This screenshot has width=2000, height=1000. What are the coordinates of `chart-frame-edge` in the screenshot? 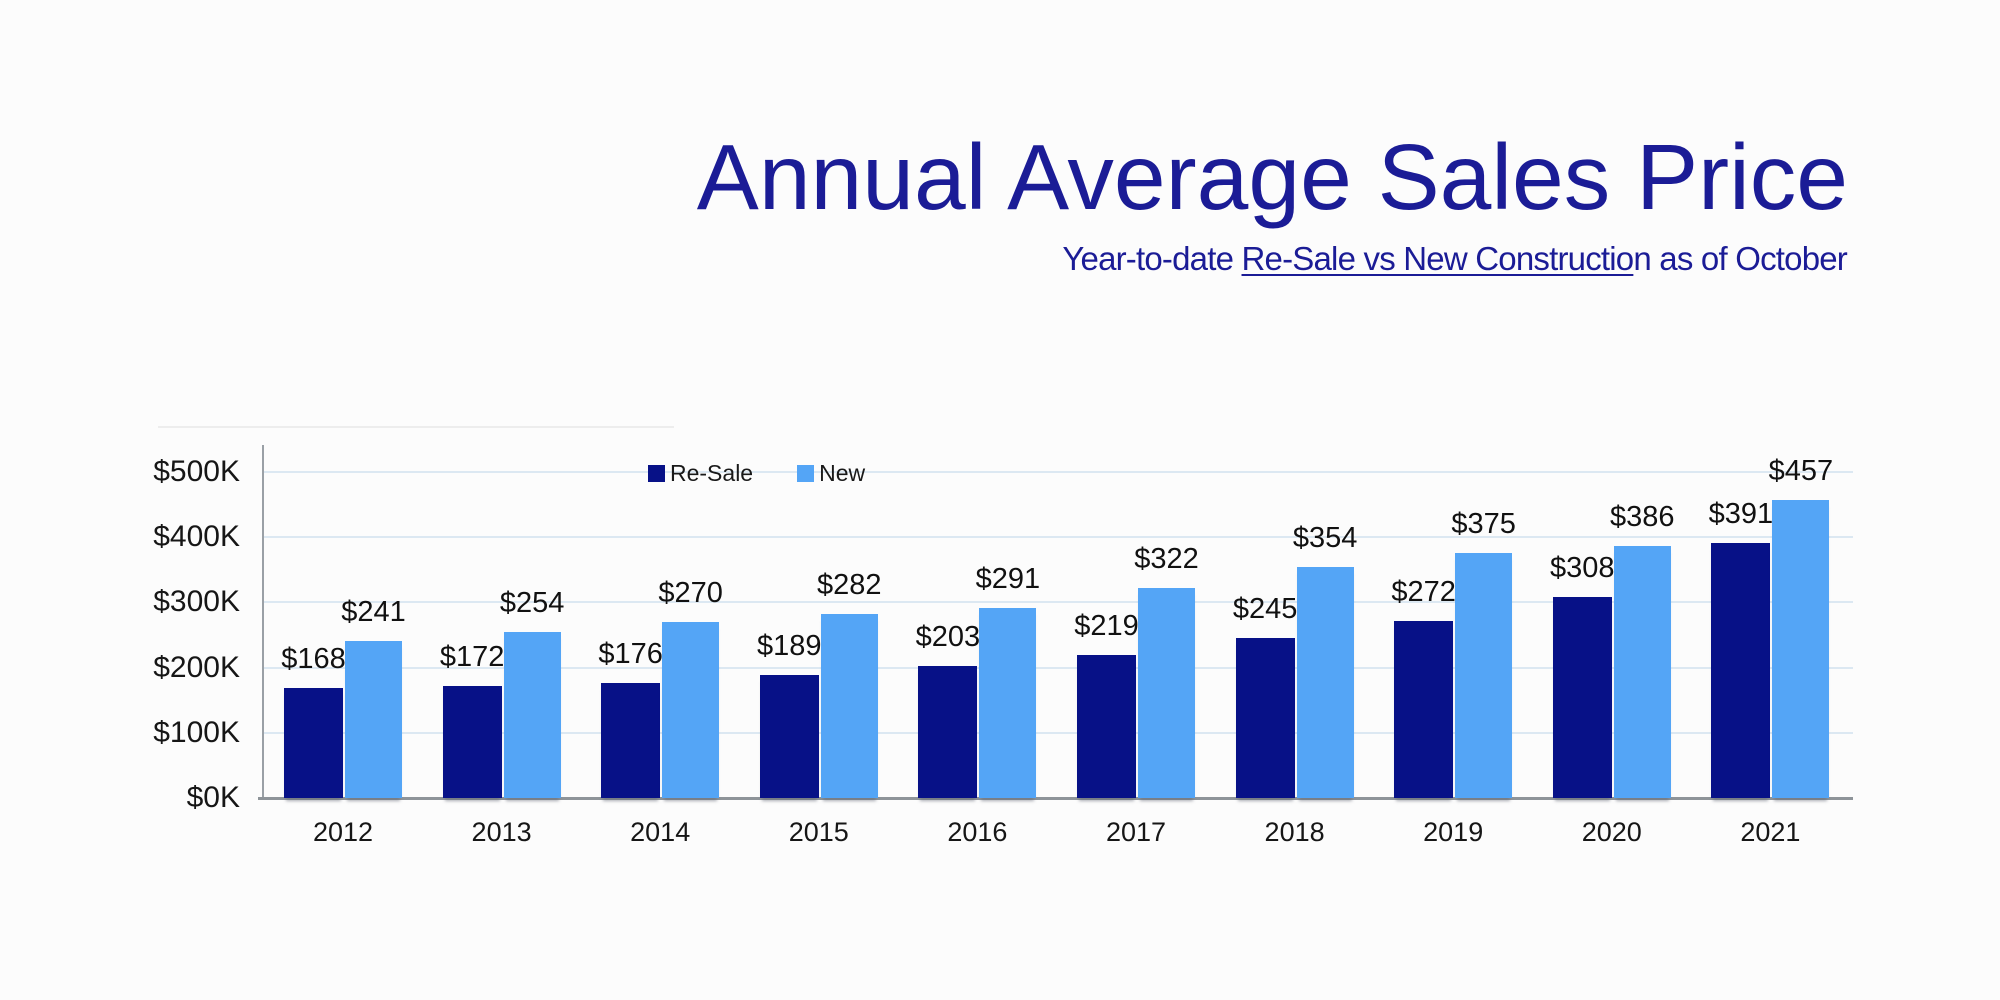 It's located at (416, 427).